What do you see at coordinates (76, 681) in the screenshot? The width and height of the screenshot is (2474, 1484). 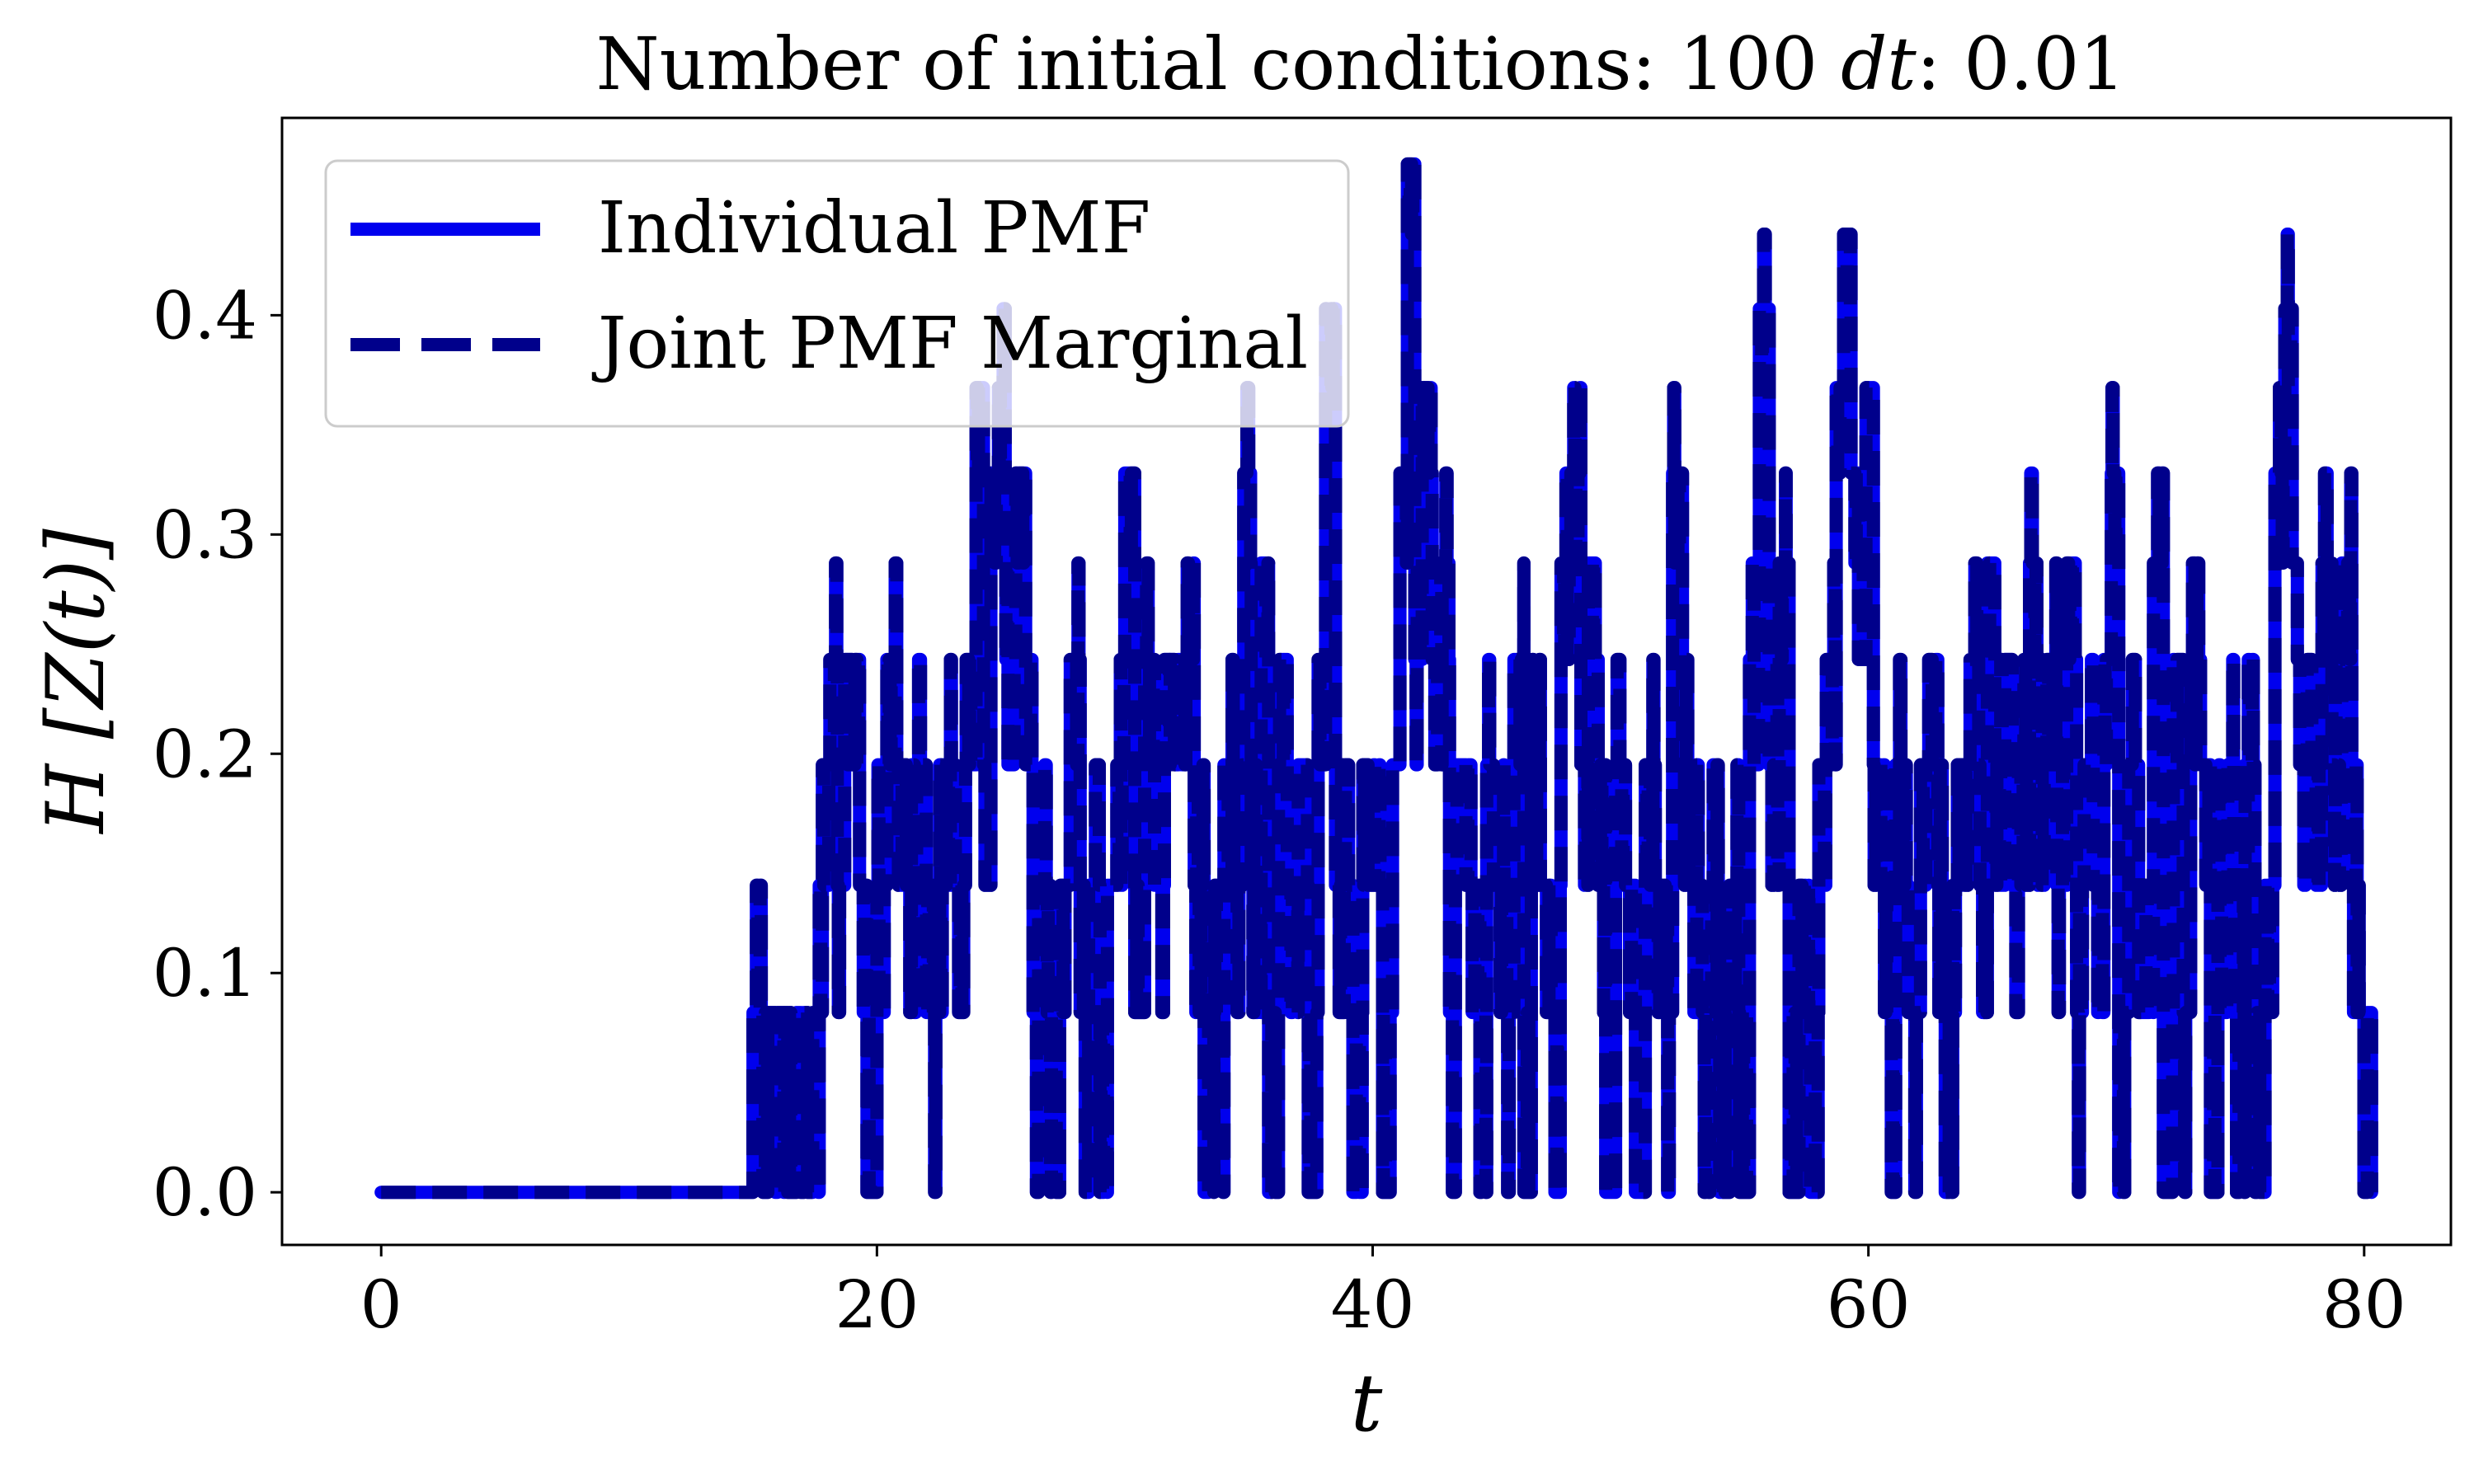 I see `y-axis-label: H [Z(t)]` at bounding box center [76, 681].